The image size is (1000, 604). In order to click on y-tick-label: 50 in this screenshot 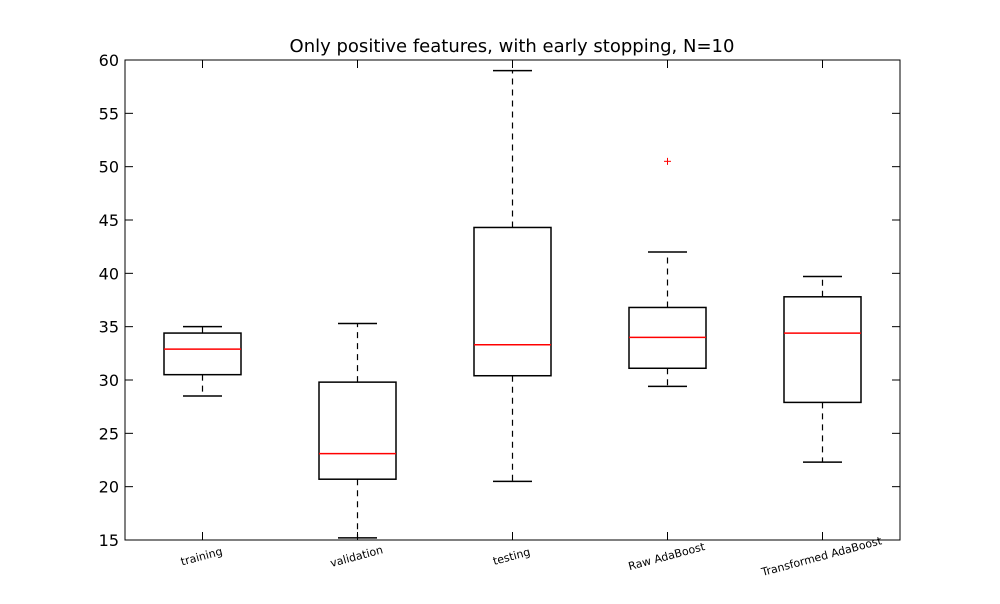, I will do `click(109, 167)`.